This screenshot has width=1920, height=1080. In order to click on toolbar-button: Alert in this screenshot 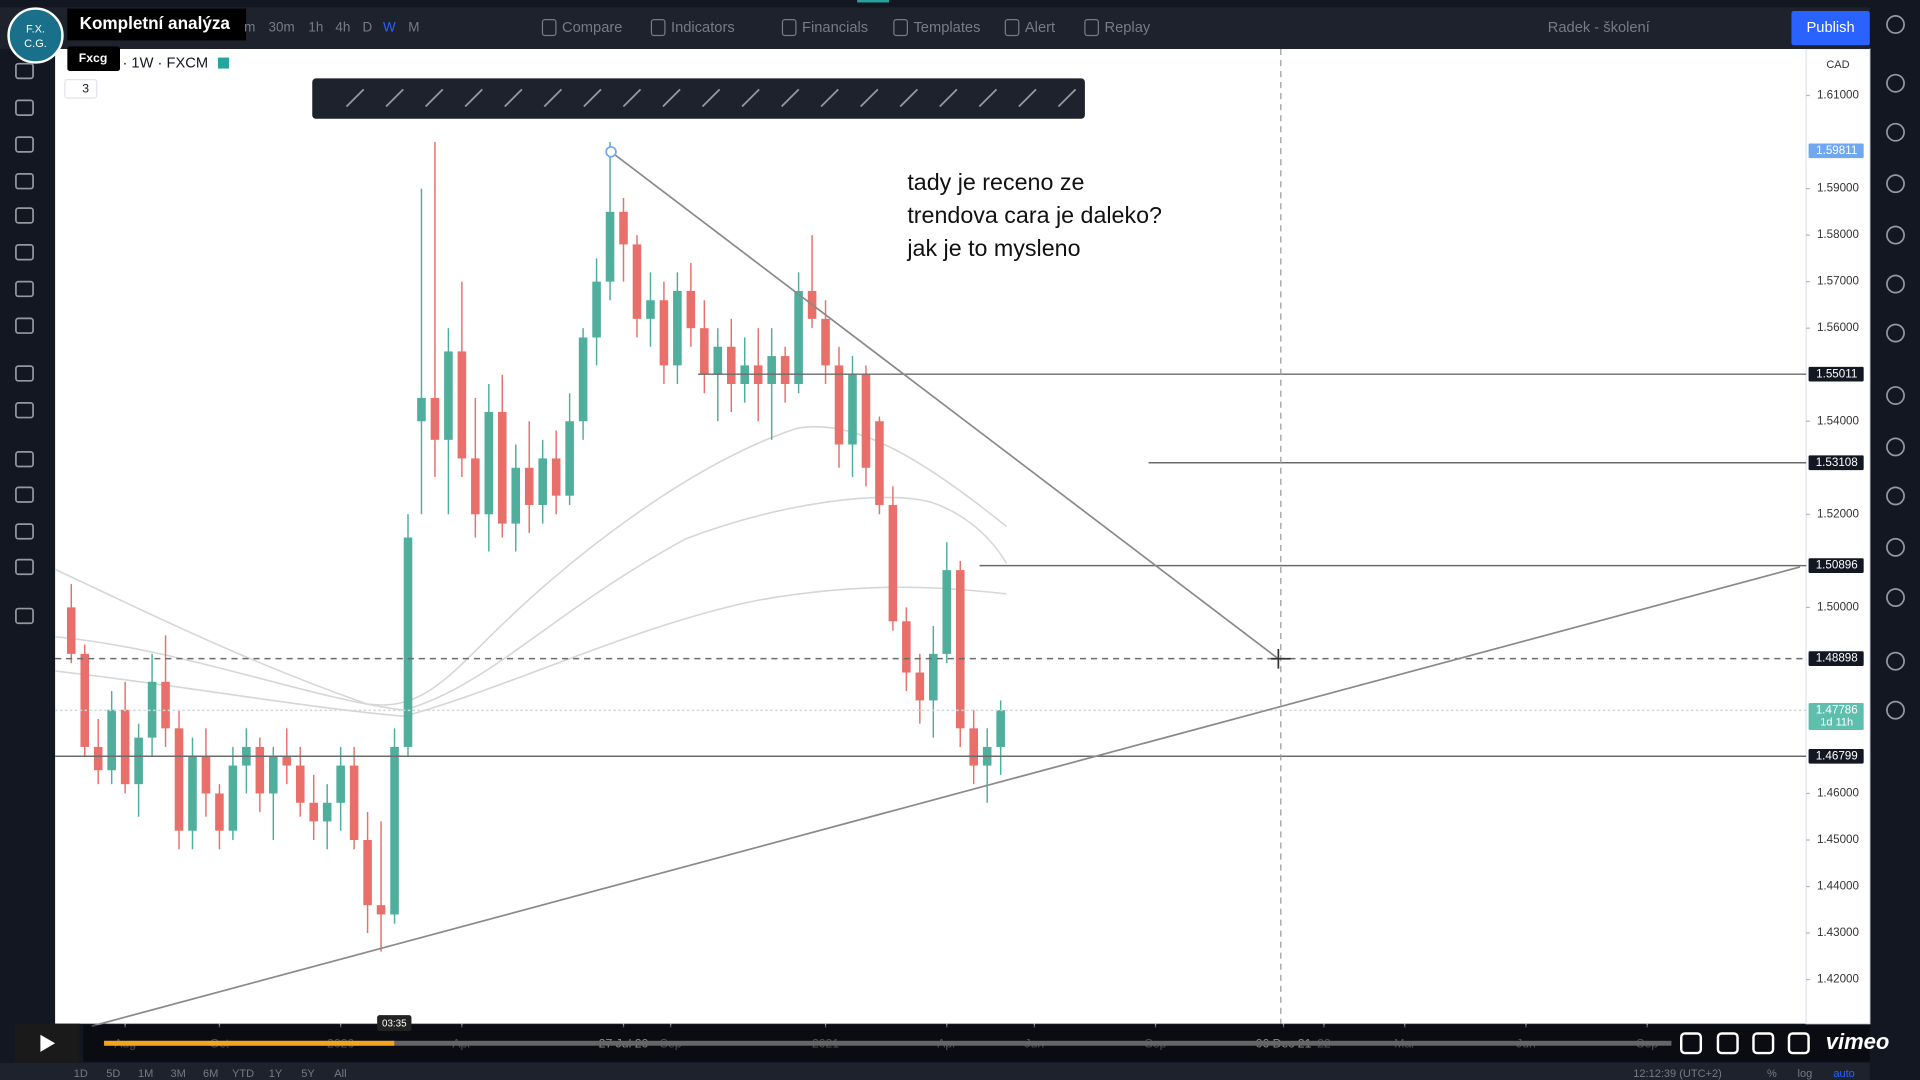, I will do `click(1040, 28)`.